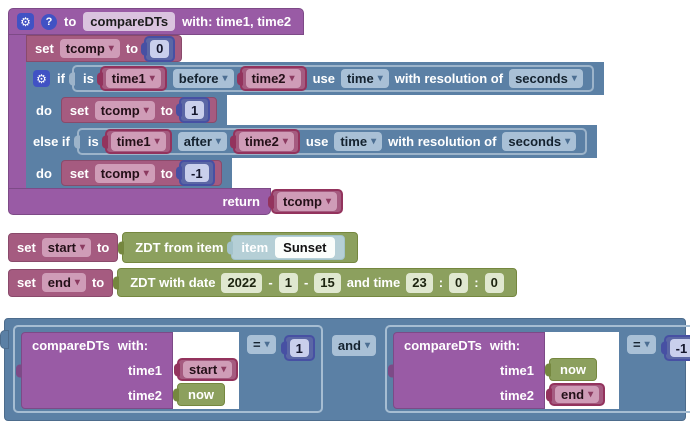  I want to click on and-operator-dropdown: and ▾, so click(354, 345).